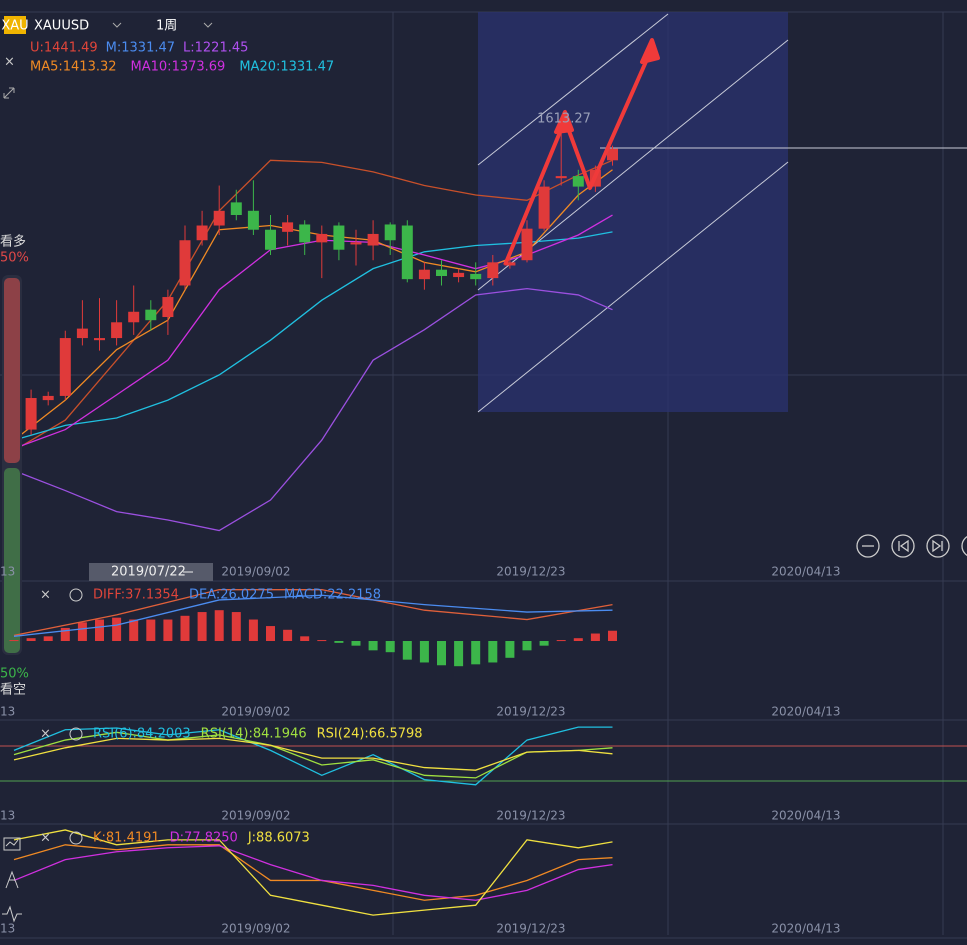  I want to click on icon, so click(903, 546).